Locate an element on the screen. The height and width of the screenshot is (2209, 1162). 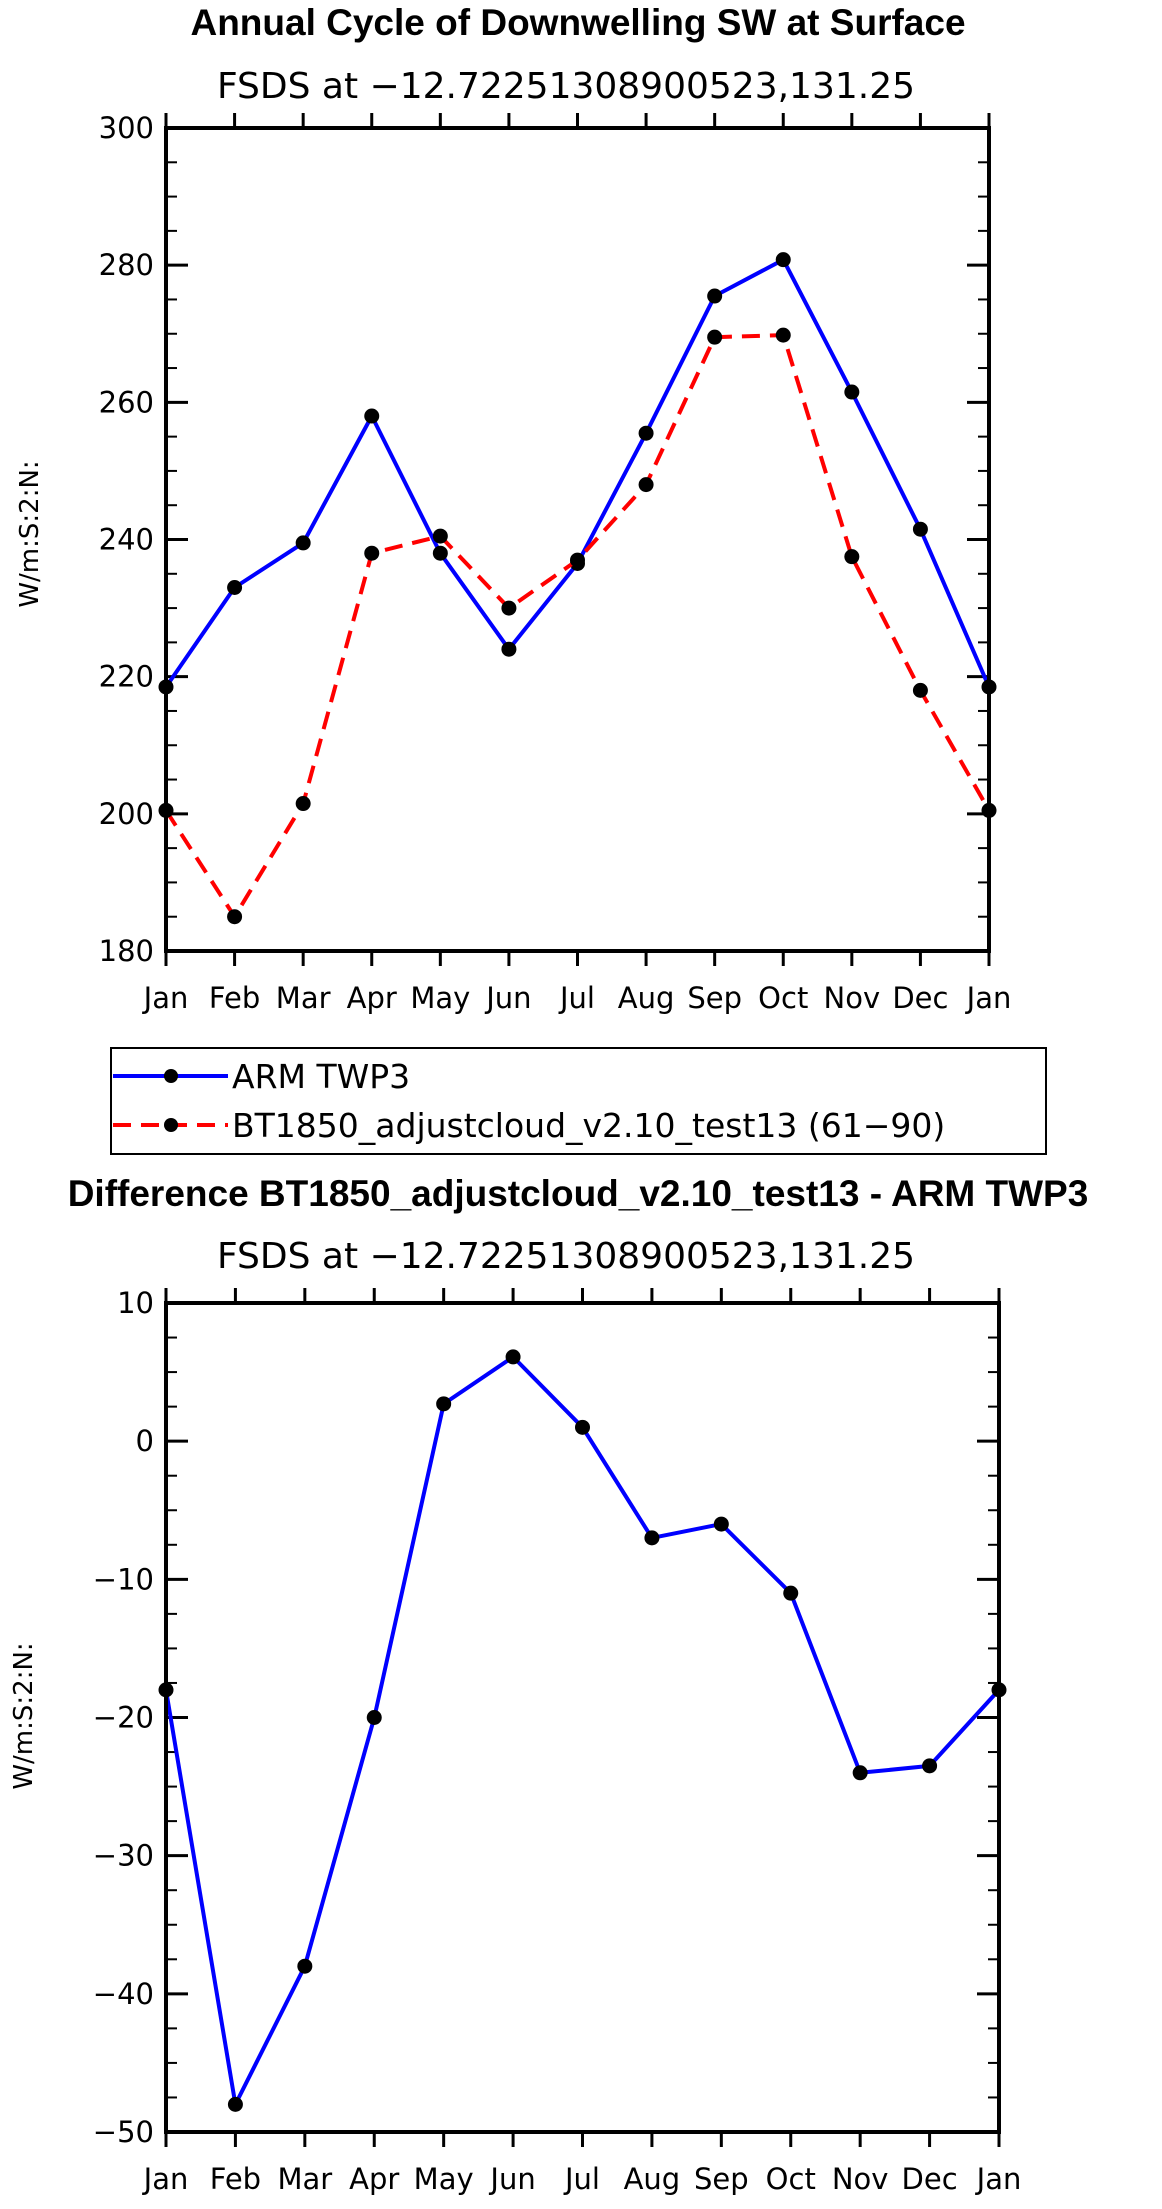
legend-box is located at coordinates (578, 1101).